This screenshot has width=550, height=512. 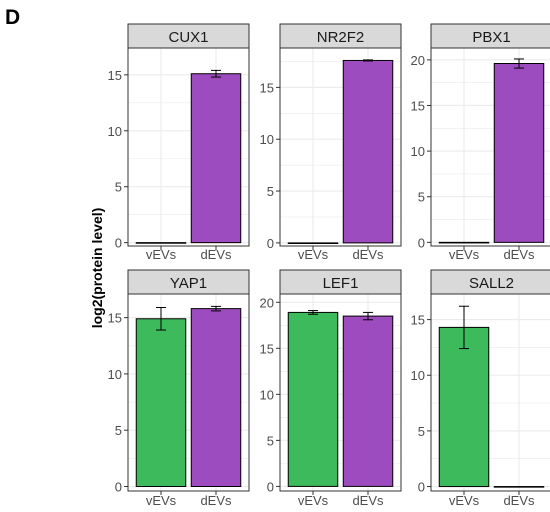 I want to click on facet-title: PBX1, so click(x=491, y=37).